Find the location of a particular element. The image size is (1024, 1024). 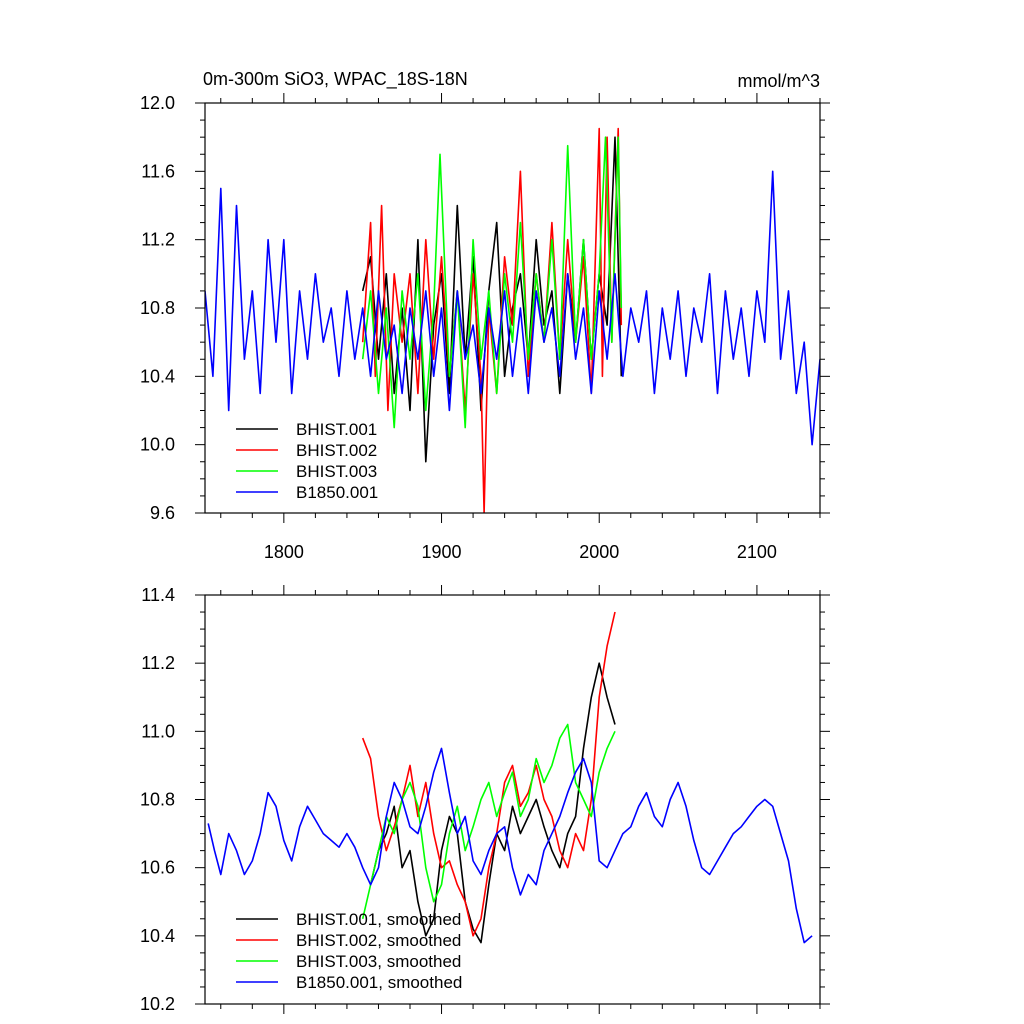

x-tick-label: 2100 is located at coordinates (757, 552).